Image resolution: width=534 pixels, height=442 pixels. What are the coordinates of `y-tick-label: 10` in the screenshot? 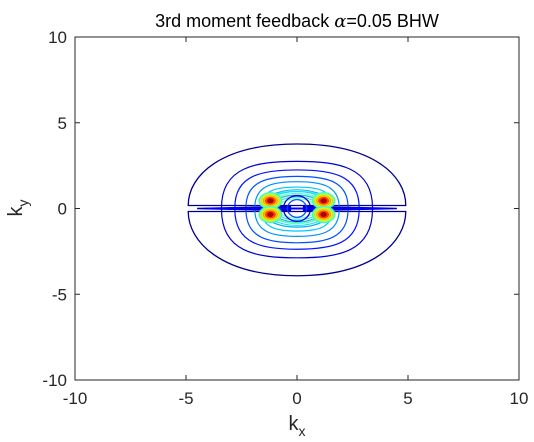 It's located at (57, 37).